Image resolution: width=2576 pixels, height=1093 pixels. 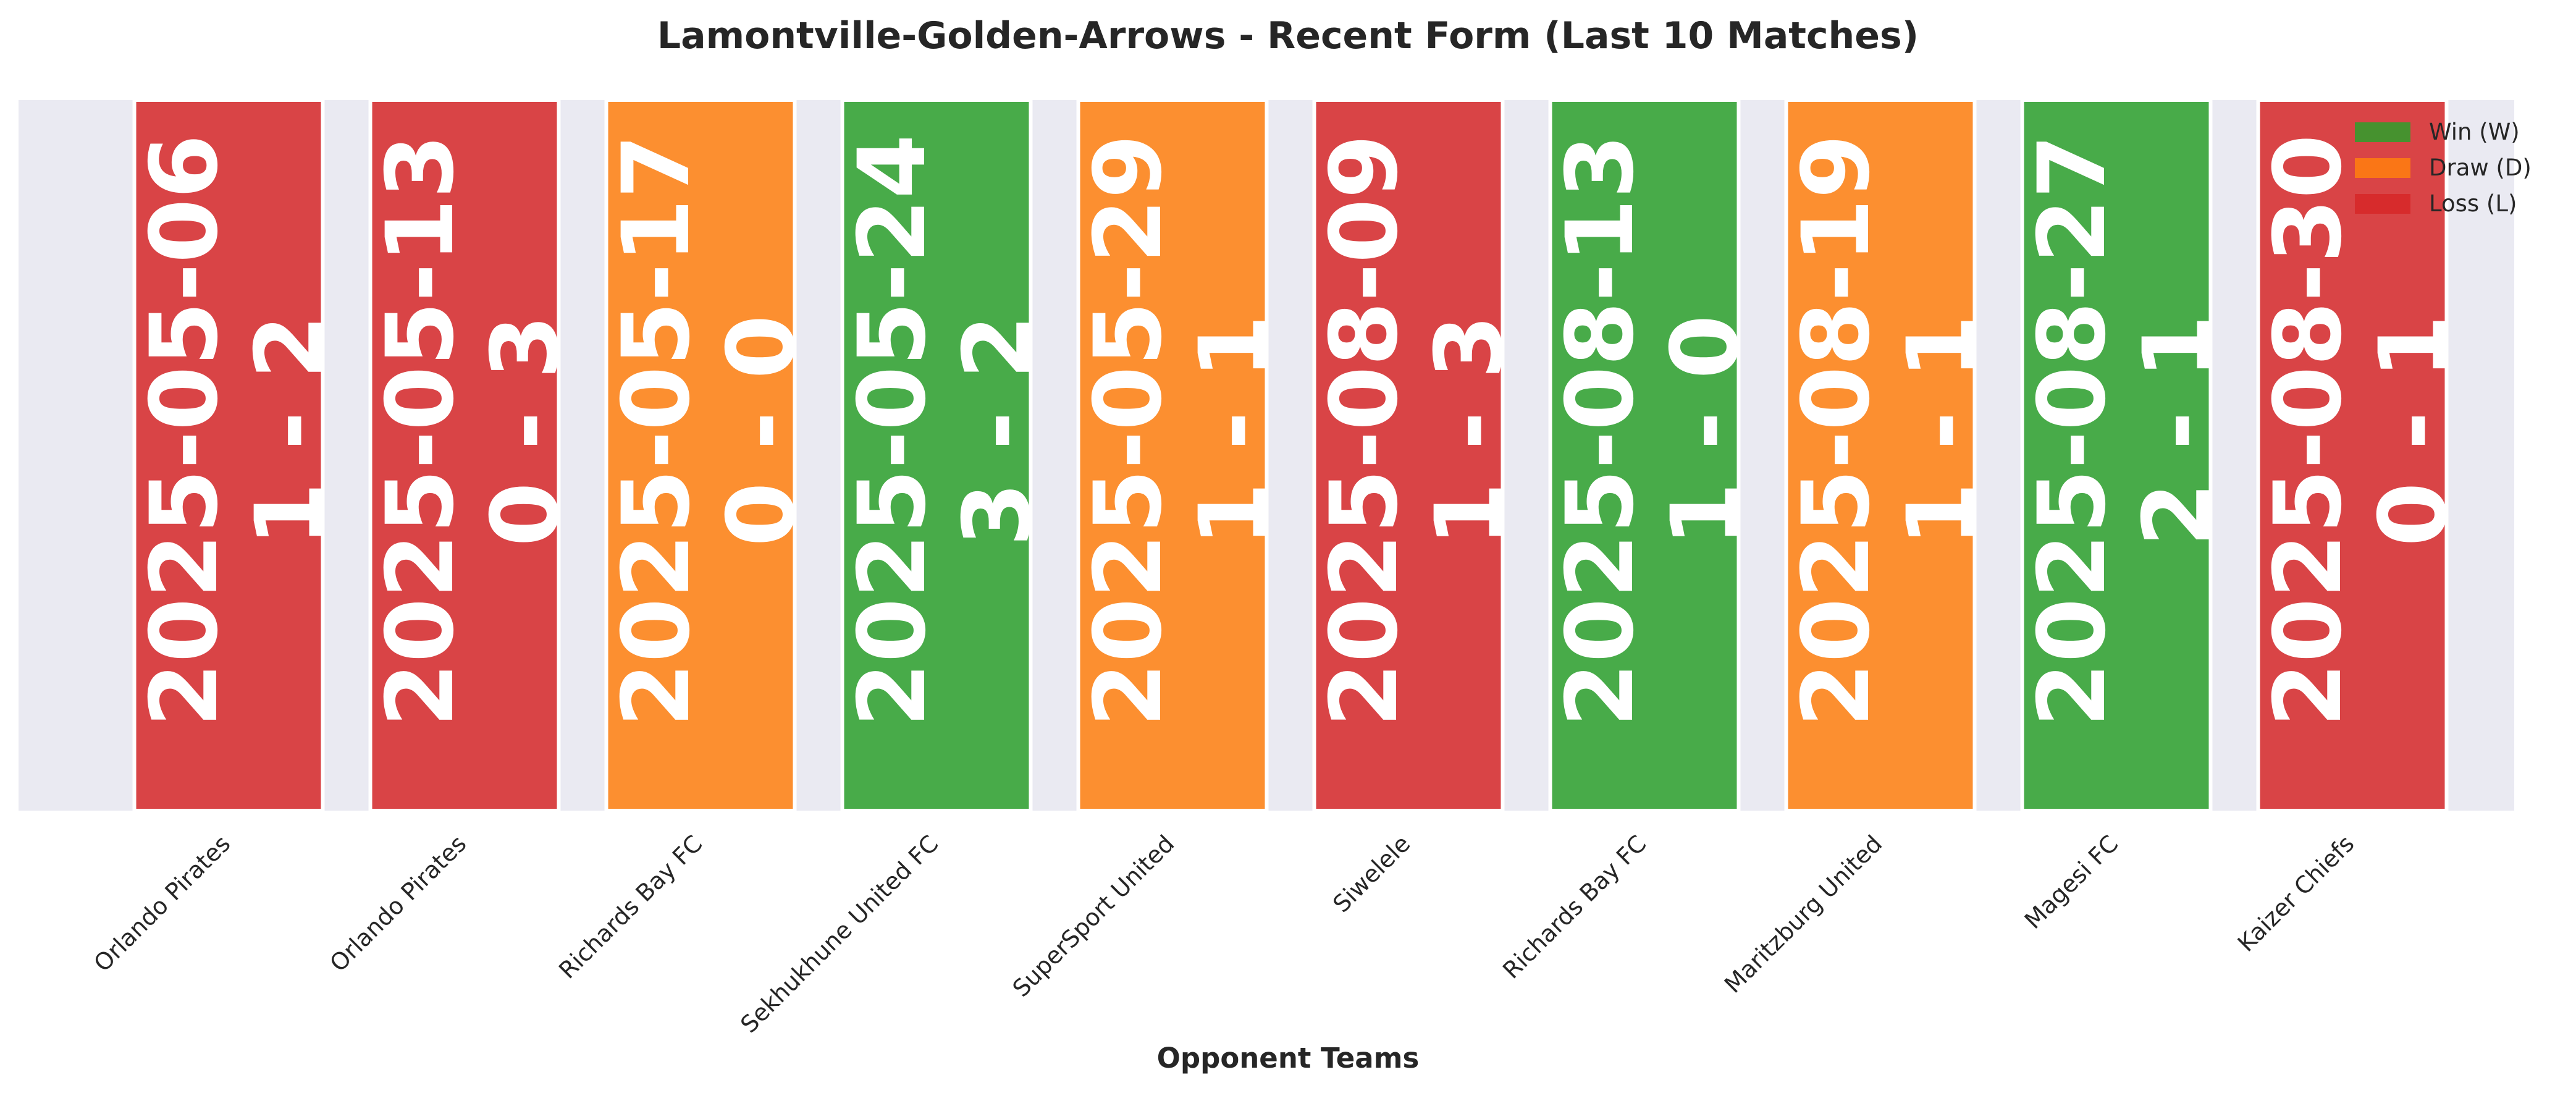 What do you see at coordinates (1128, 430) in the screenshot?
I see `bar-date-label: 2025-05-29` at bounding box center [1128, 430].